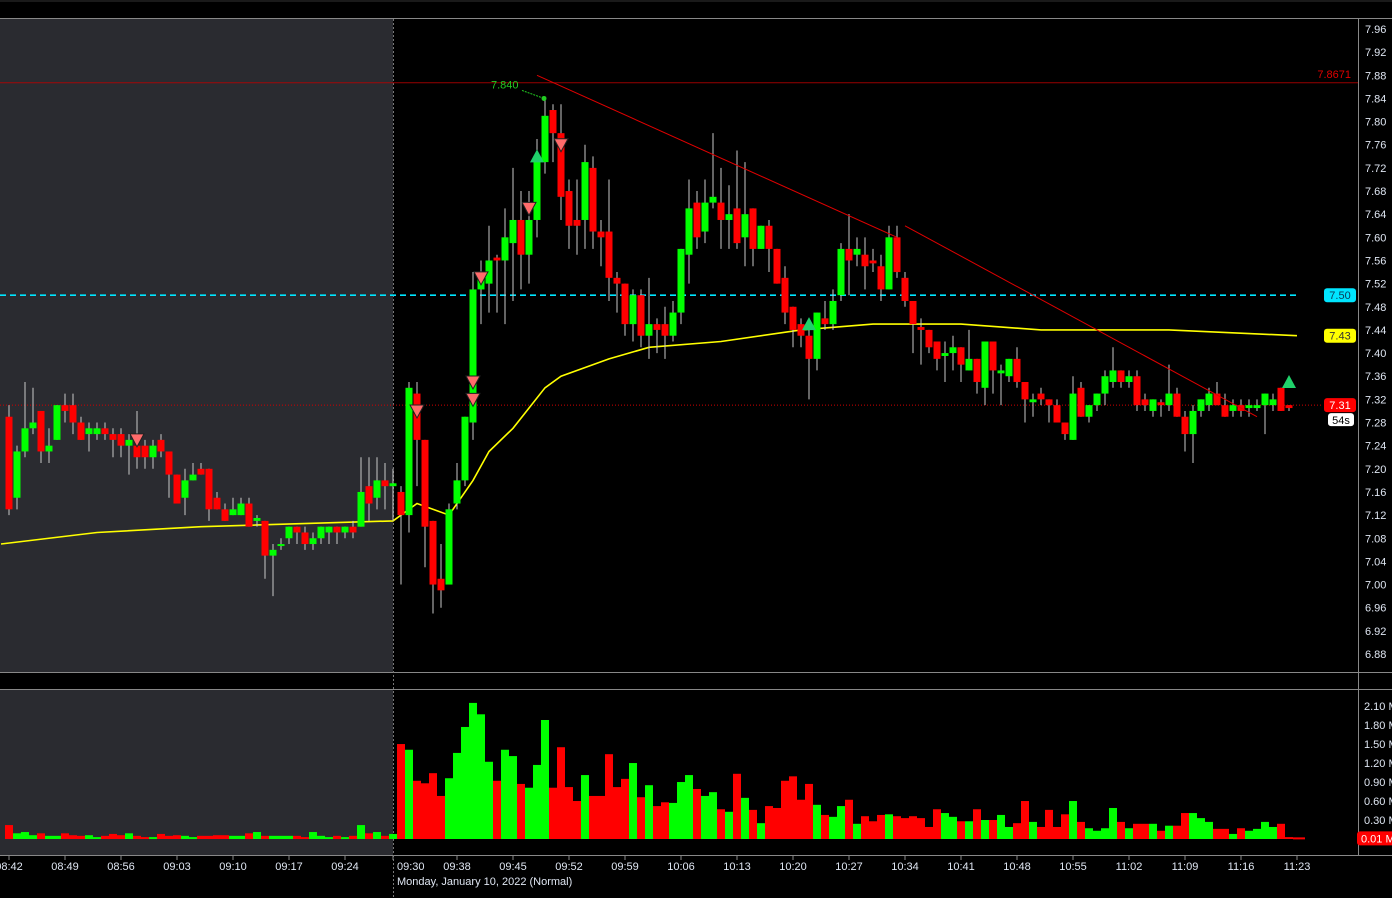 This screenshot has width=1392, height=898. Describe the element at coordinates (1129, 833) in the screenshot. I see `volume-bar-11:01` at that location.